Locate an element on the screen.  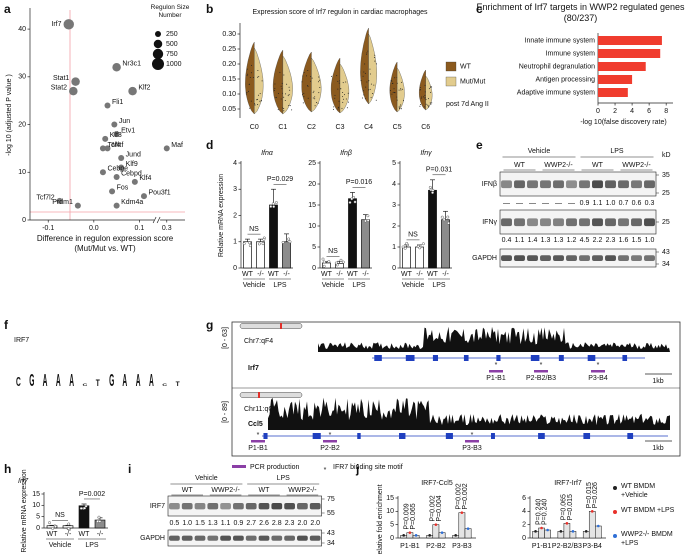
quant-label: 1.1 is located at coordinates (598, 203).